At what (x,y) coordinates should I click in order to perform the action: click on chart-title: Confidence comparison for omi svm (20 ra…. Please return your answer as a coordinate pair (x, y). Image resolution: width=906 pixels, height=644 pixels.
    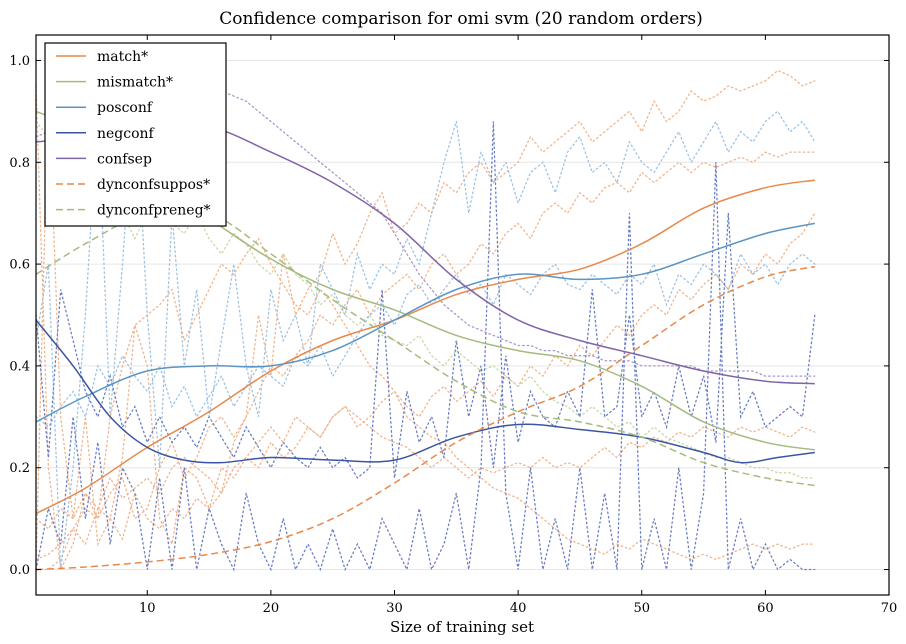
    Looking at the image, I should click on (461, 19).